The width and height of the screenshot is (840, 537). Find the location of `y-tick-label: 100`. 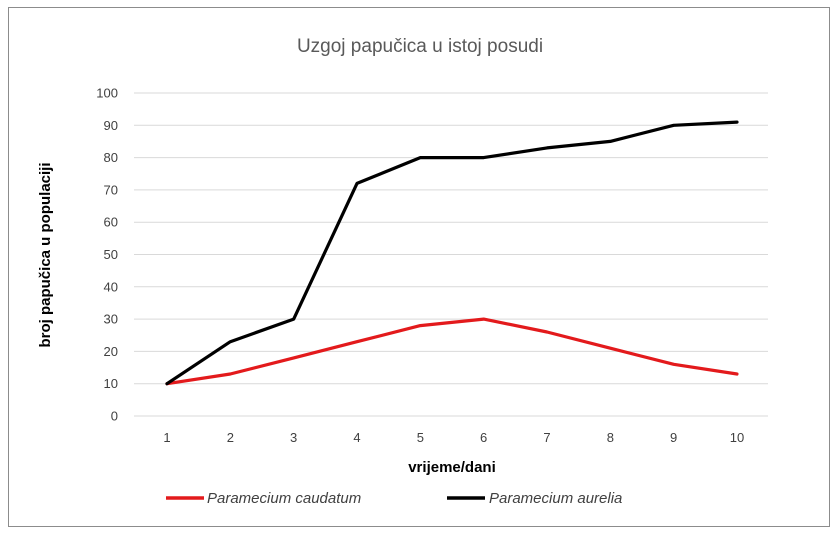

y-tick-label: 100 is located at coordinates (107, 93).